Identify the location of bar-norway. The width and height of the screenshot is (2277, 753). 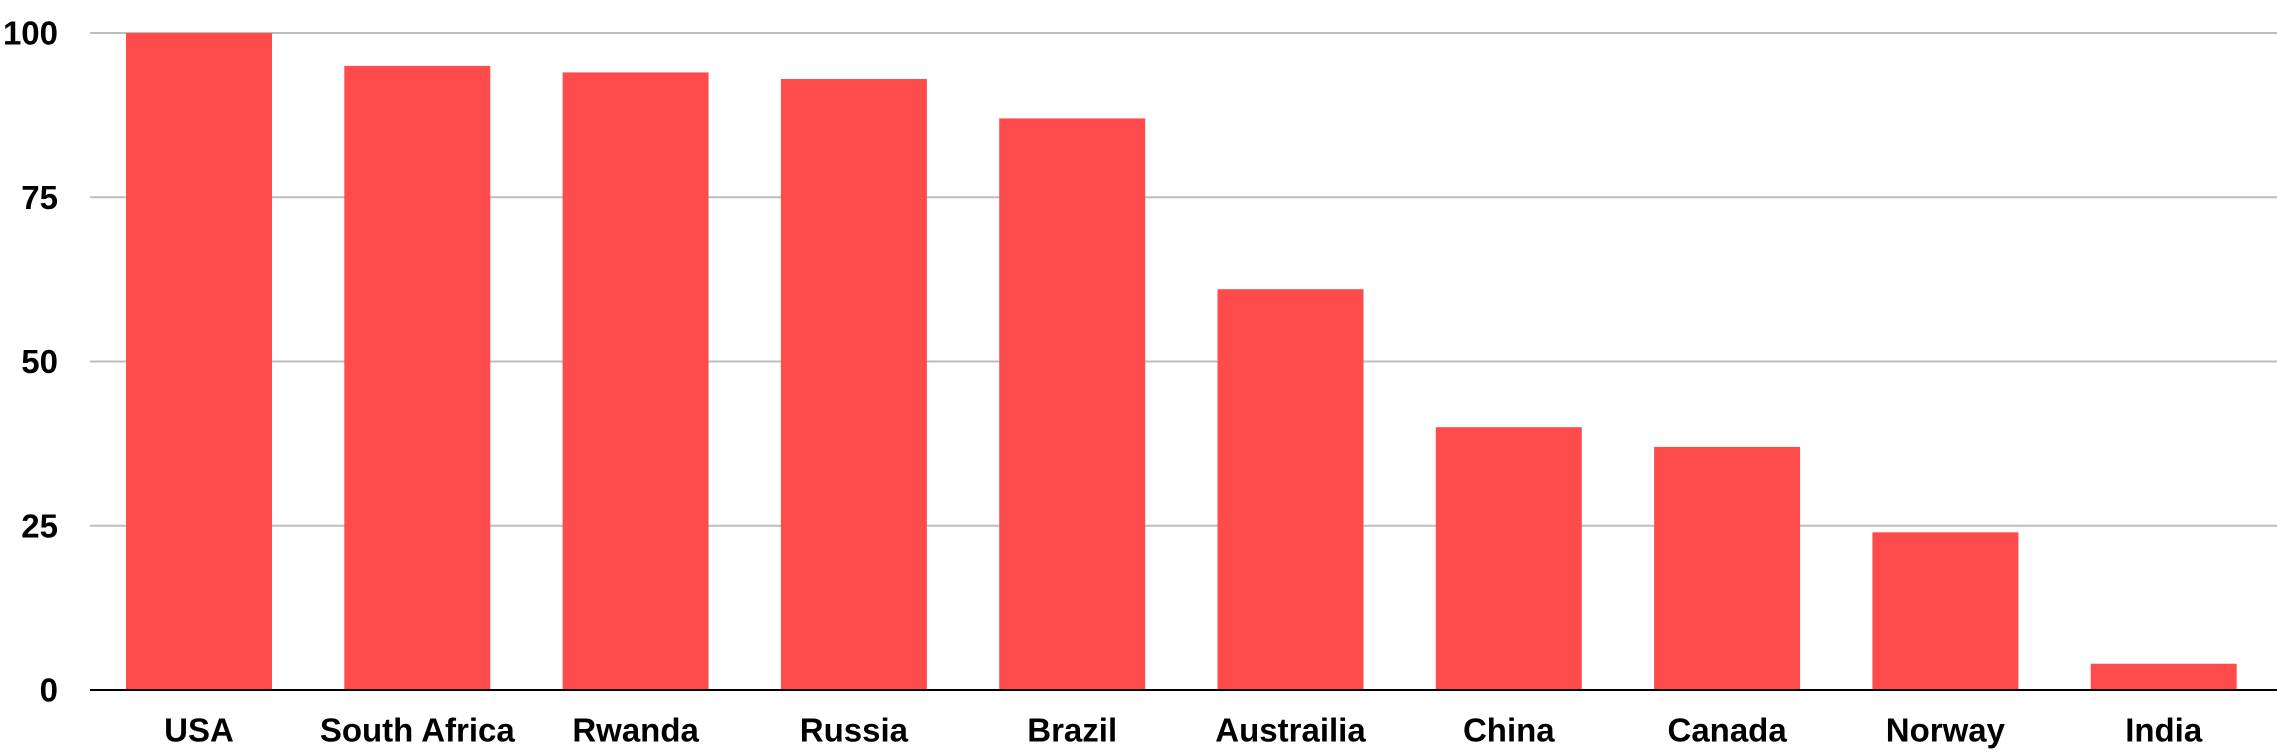
(1945, 611).